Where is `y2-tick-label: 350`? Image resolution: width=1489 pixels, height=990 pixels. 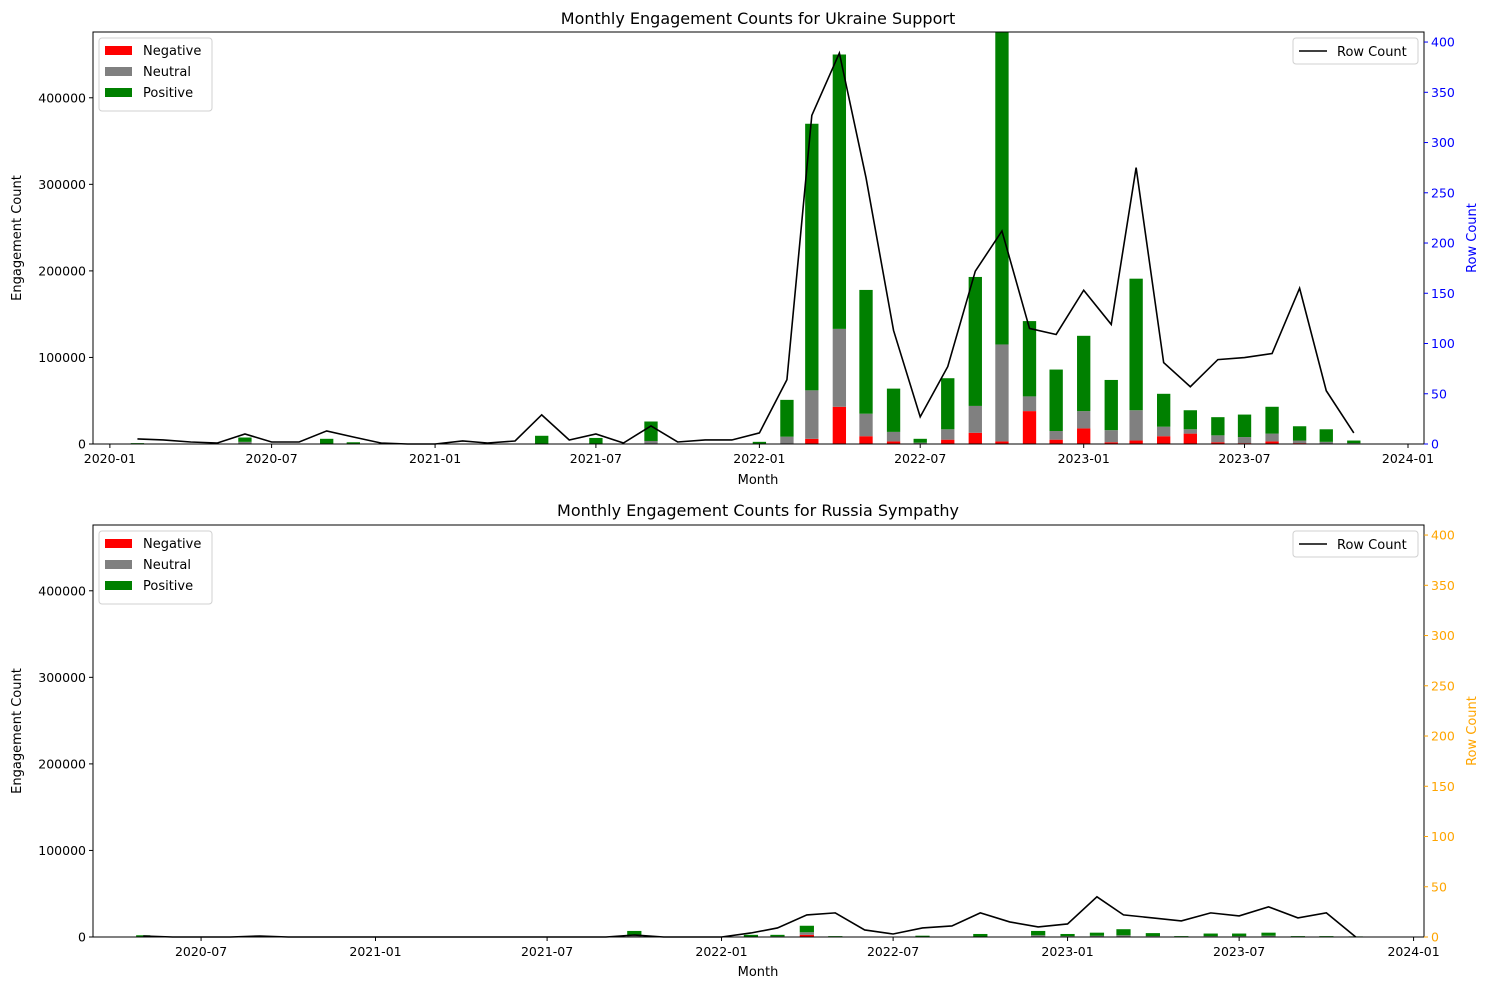 y2-tick-label: 350 is located at coordinates (1443, 92).